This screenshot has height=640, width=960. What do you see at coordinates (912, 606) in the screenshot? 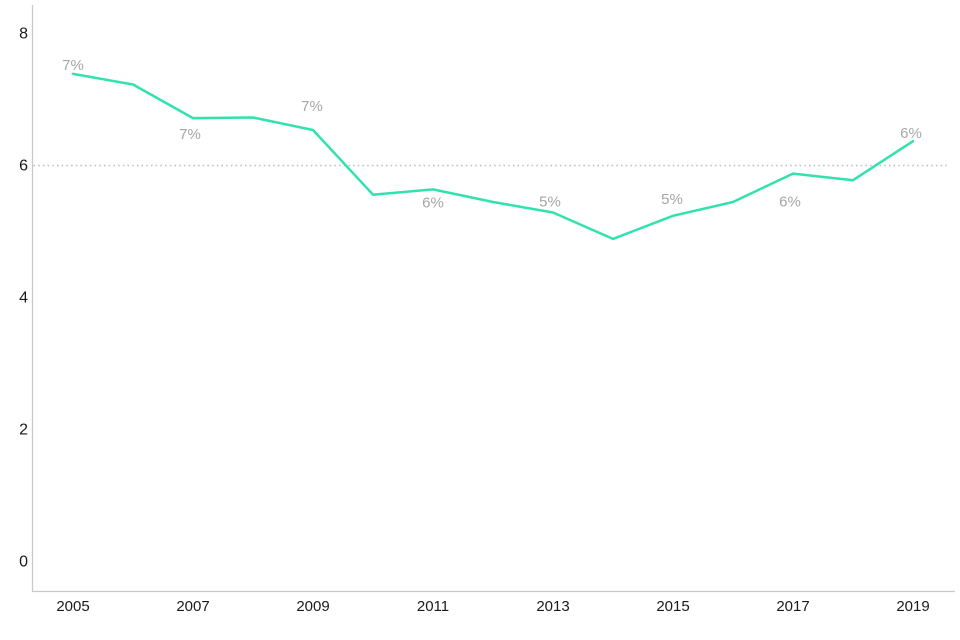
I see `x-axis-tick-label: 2019` at bounding box center [912, 606].